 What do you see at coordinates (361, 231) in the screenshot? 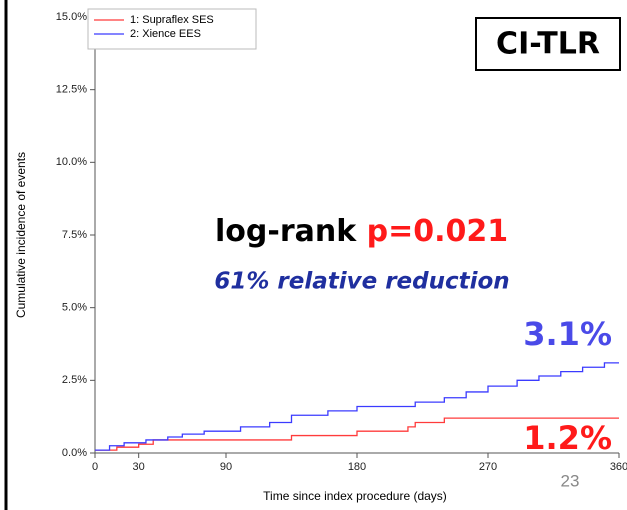
I see `annotation: log-rank p=0.021` at bounding box center [361, 231].